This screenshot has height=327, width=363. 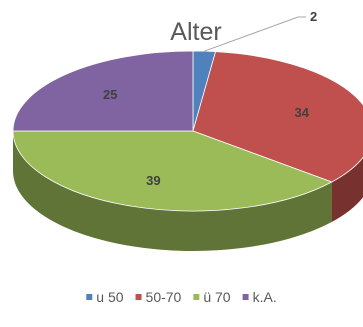 I want to click on chart-title: Alter, so click(x=195, y=32).